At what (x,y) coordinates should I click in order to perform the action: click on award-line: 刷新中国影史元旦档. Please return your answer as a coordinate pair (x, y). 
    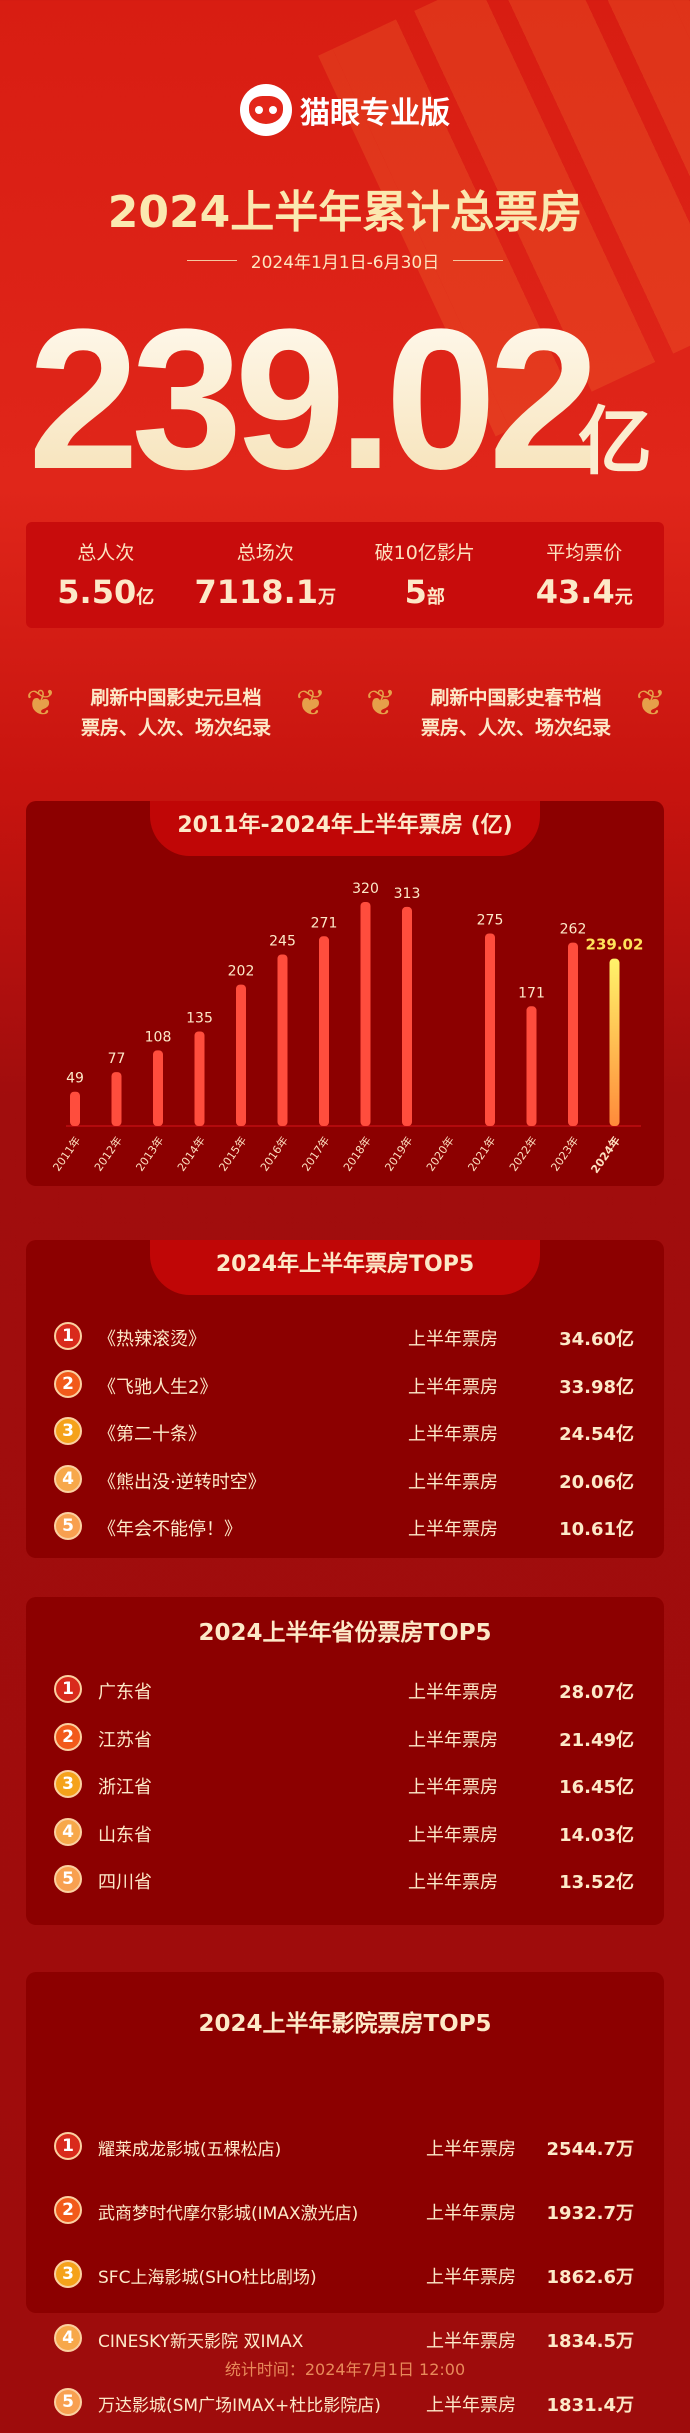
    Looking at the image, I should click on (176, 698).